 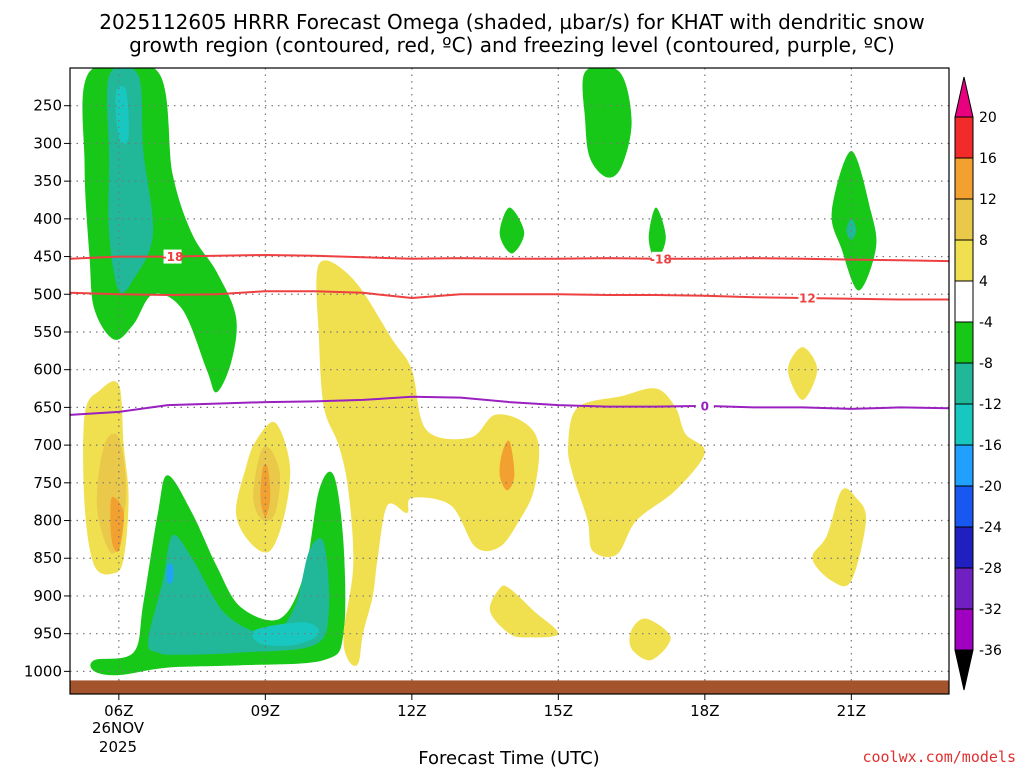 I want to click on credit-text: coolwx.com/models, so click(x=939, y=757).